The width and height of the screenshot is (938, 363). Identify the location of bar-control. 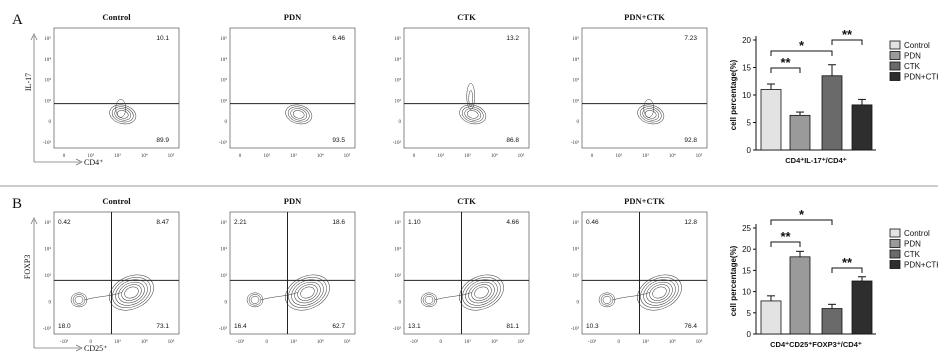
(771, 317).